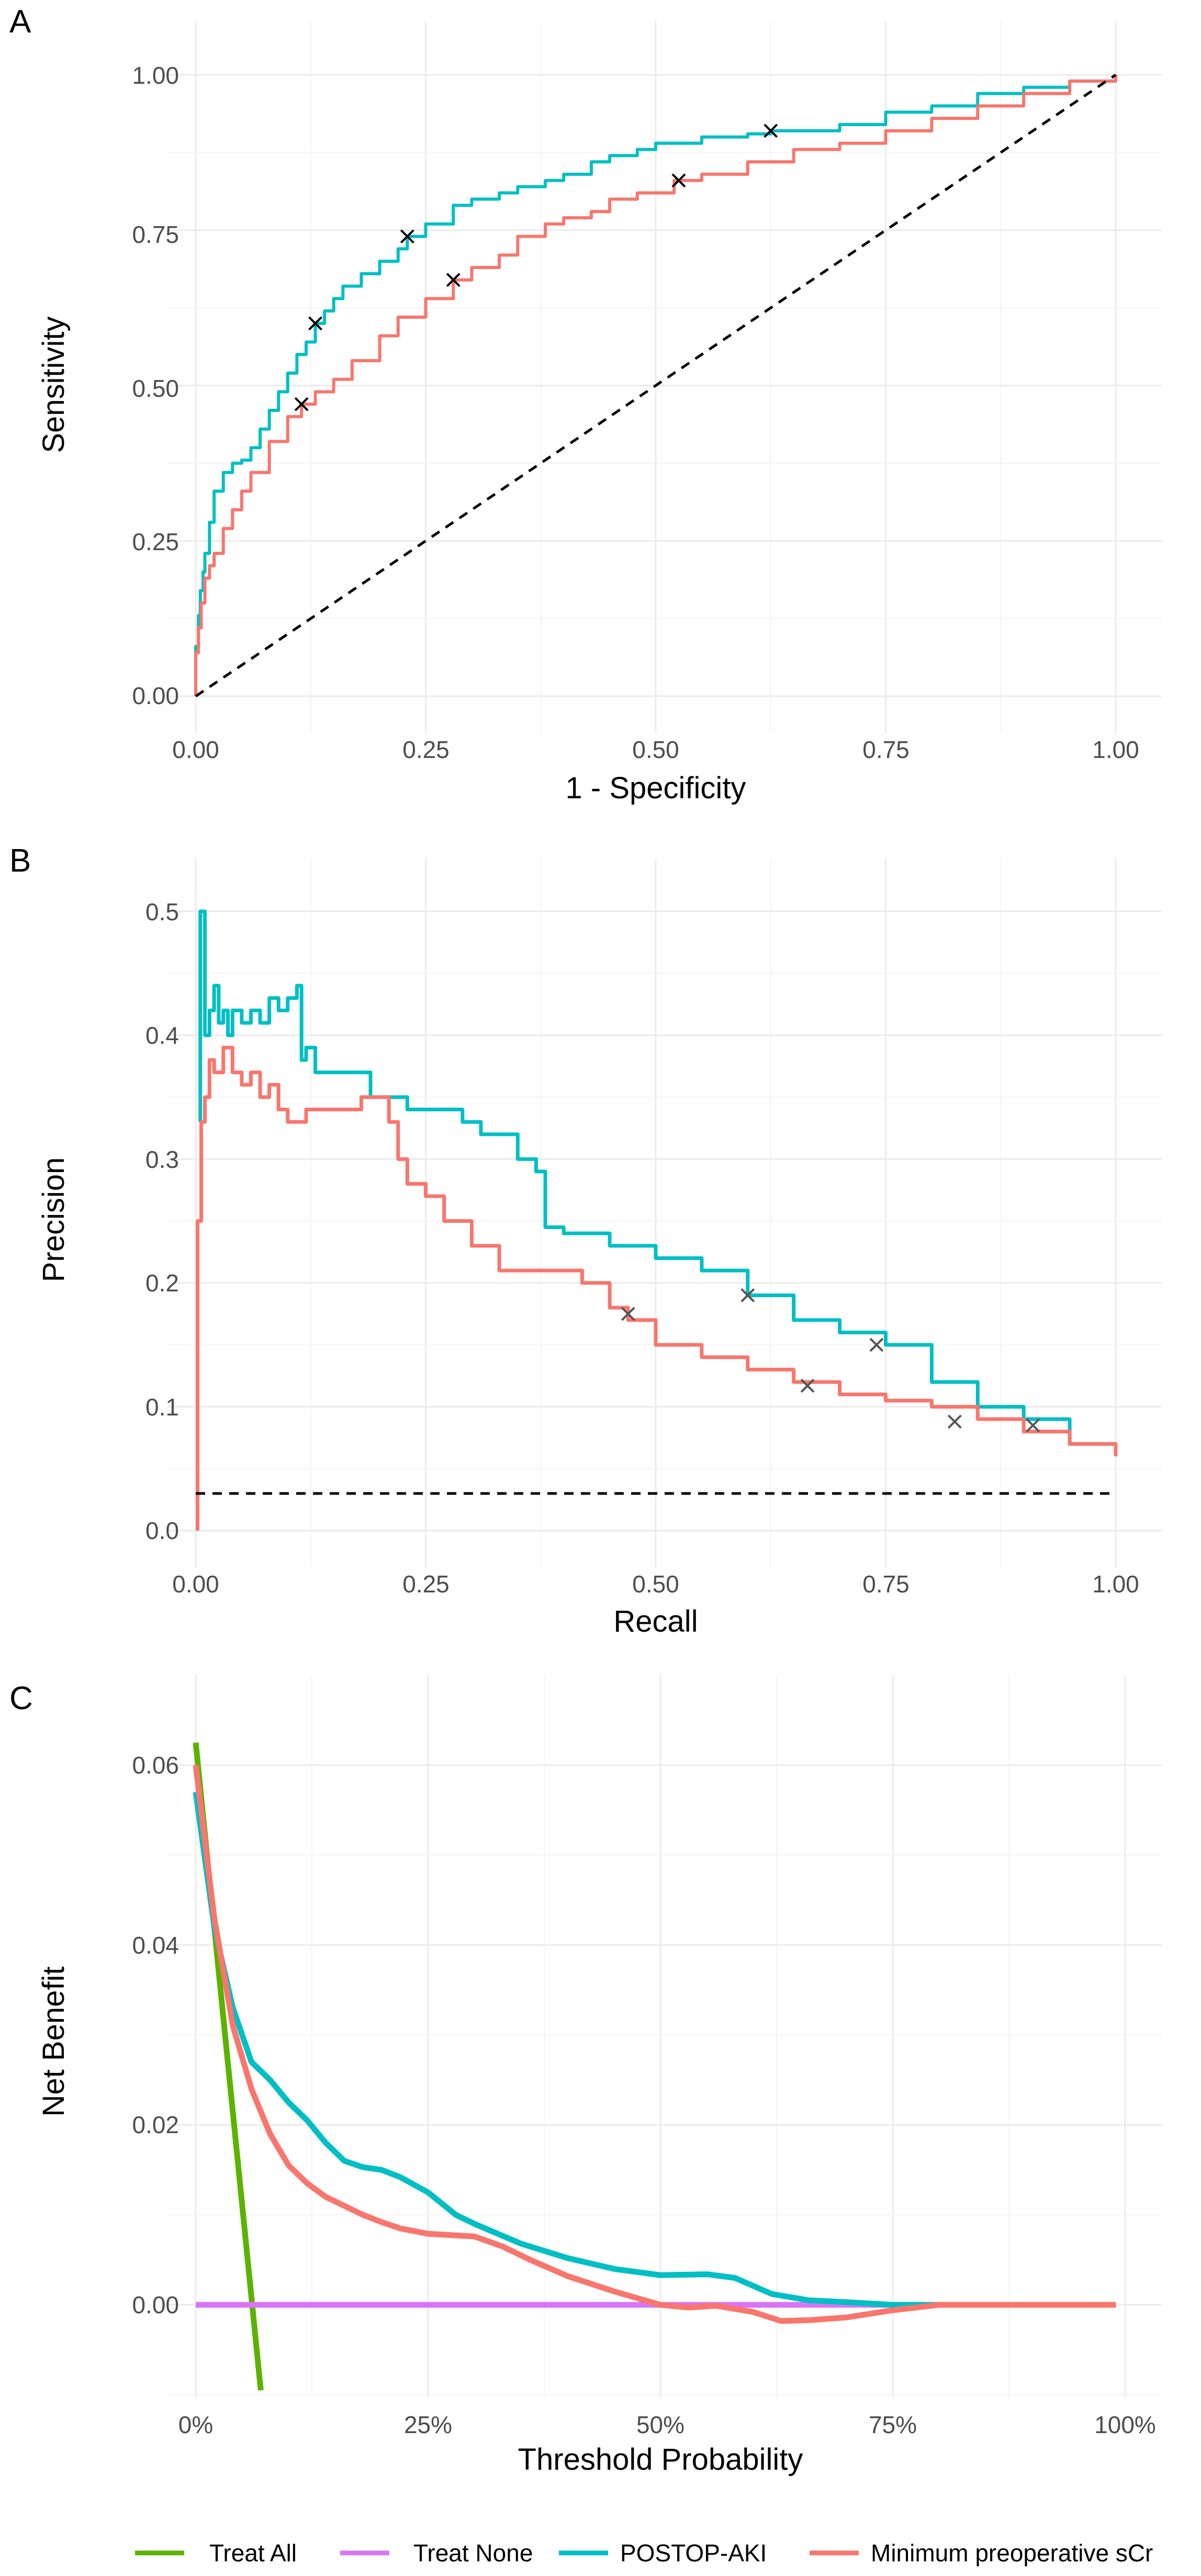  I want to click on a-ytick-0: 0.00, so click(156, 695).